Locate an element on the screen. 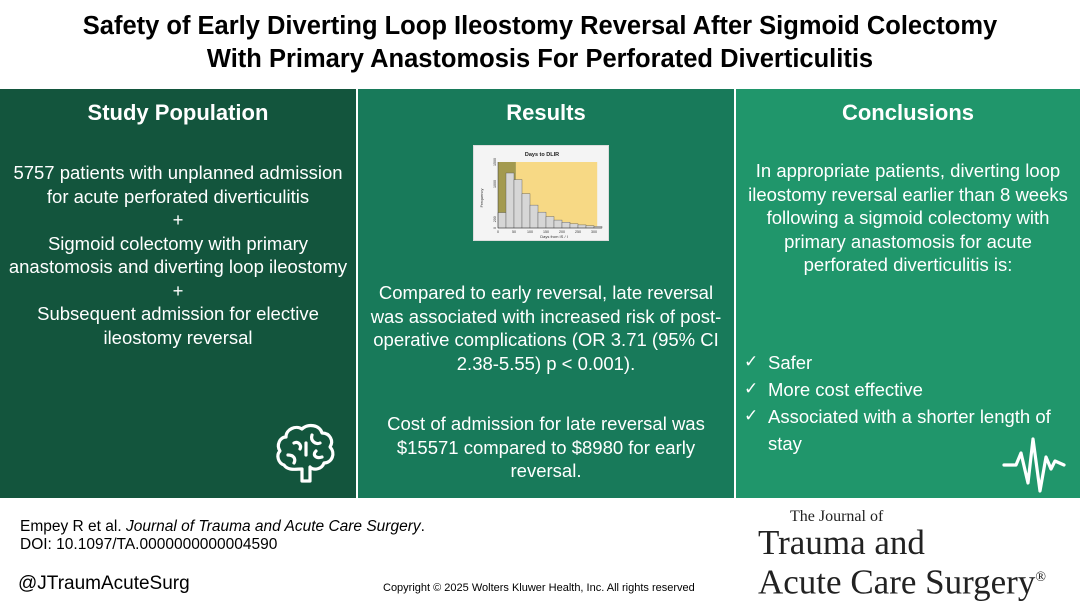  results-heading: Results is located at coordinates (546, 112).